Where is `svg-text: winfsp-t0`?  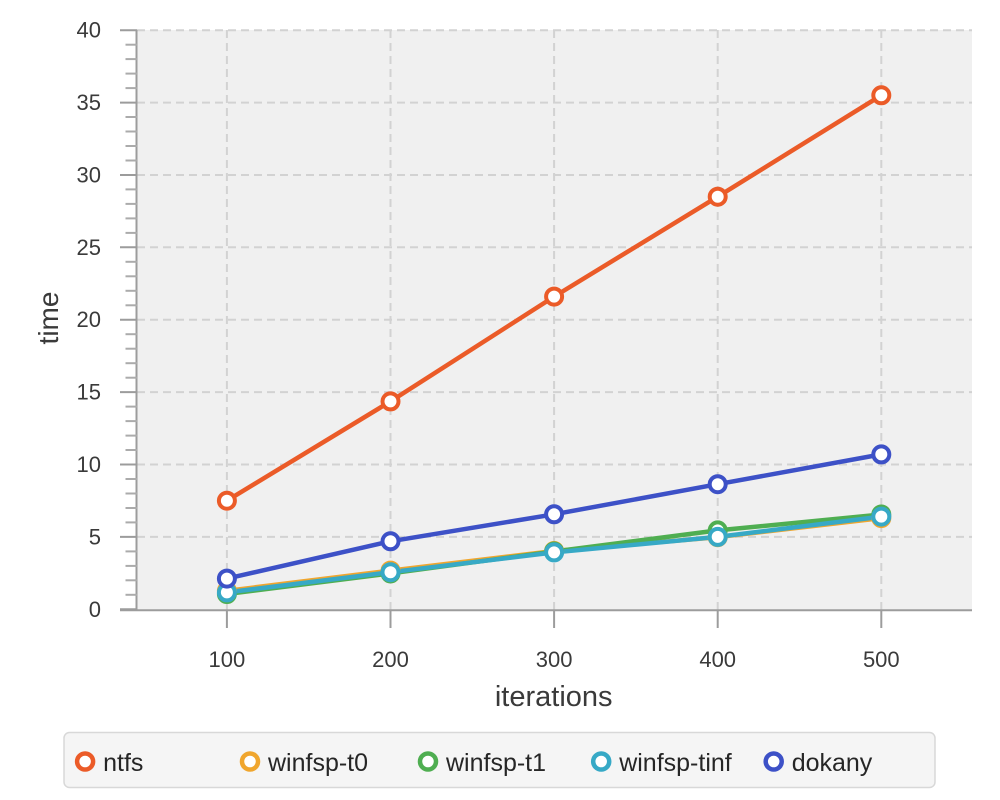 svg-text: winfsp-t0 is located at coordinates (317, 763).